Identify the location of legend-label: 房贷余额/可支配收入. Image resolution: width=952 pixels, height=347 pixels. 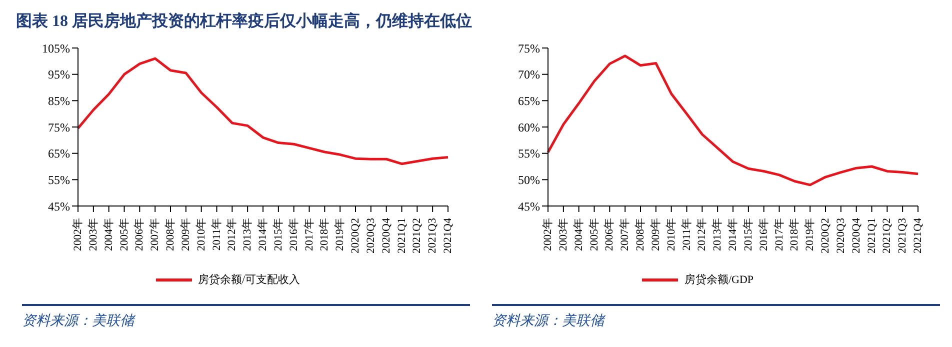
(249, 279).